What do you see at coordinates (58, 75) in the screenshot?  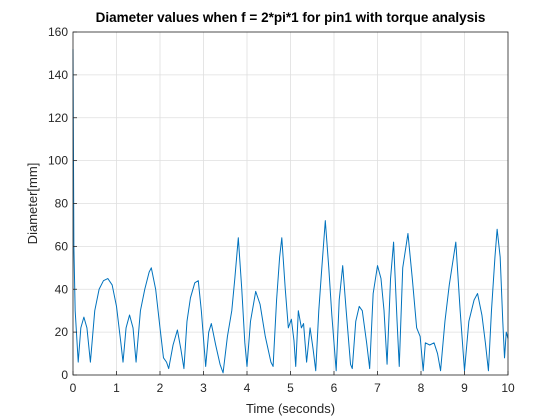 I see `y-tick-label: 140` at bounding box center [58, 75].